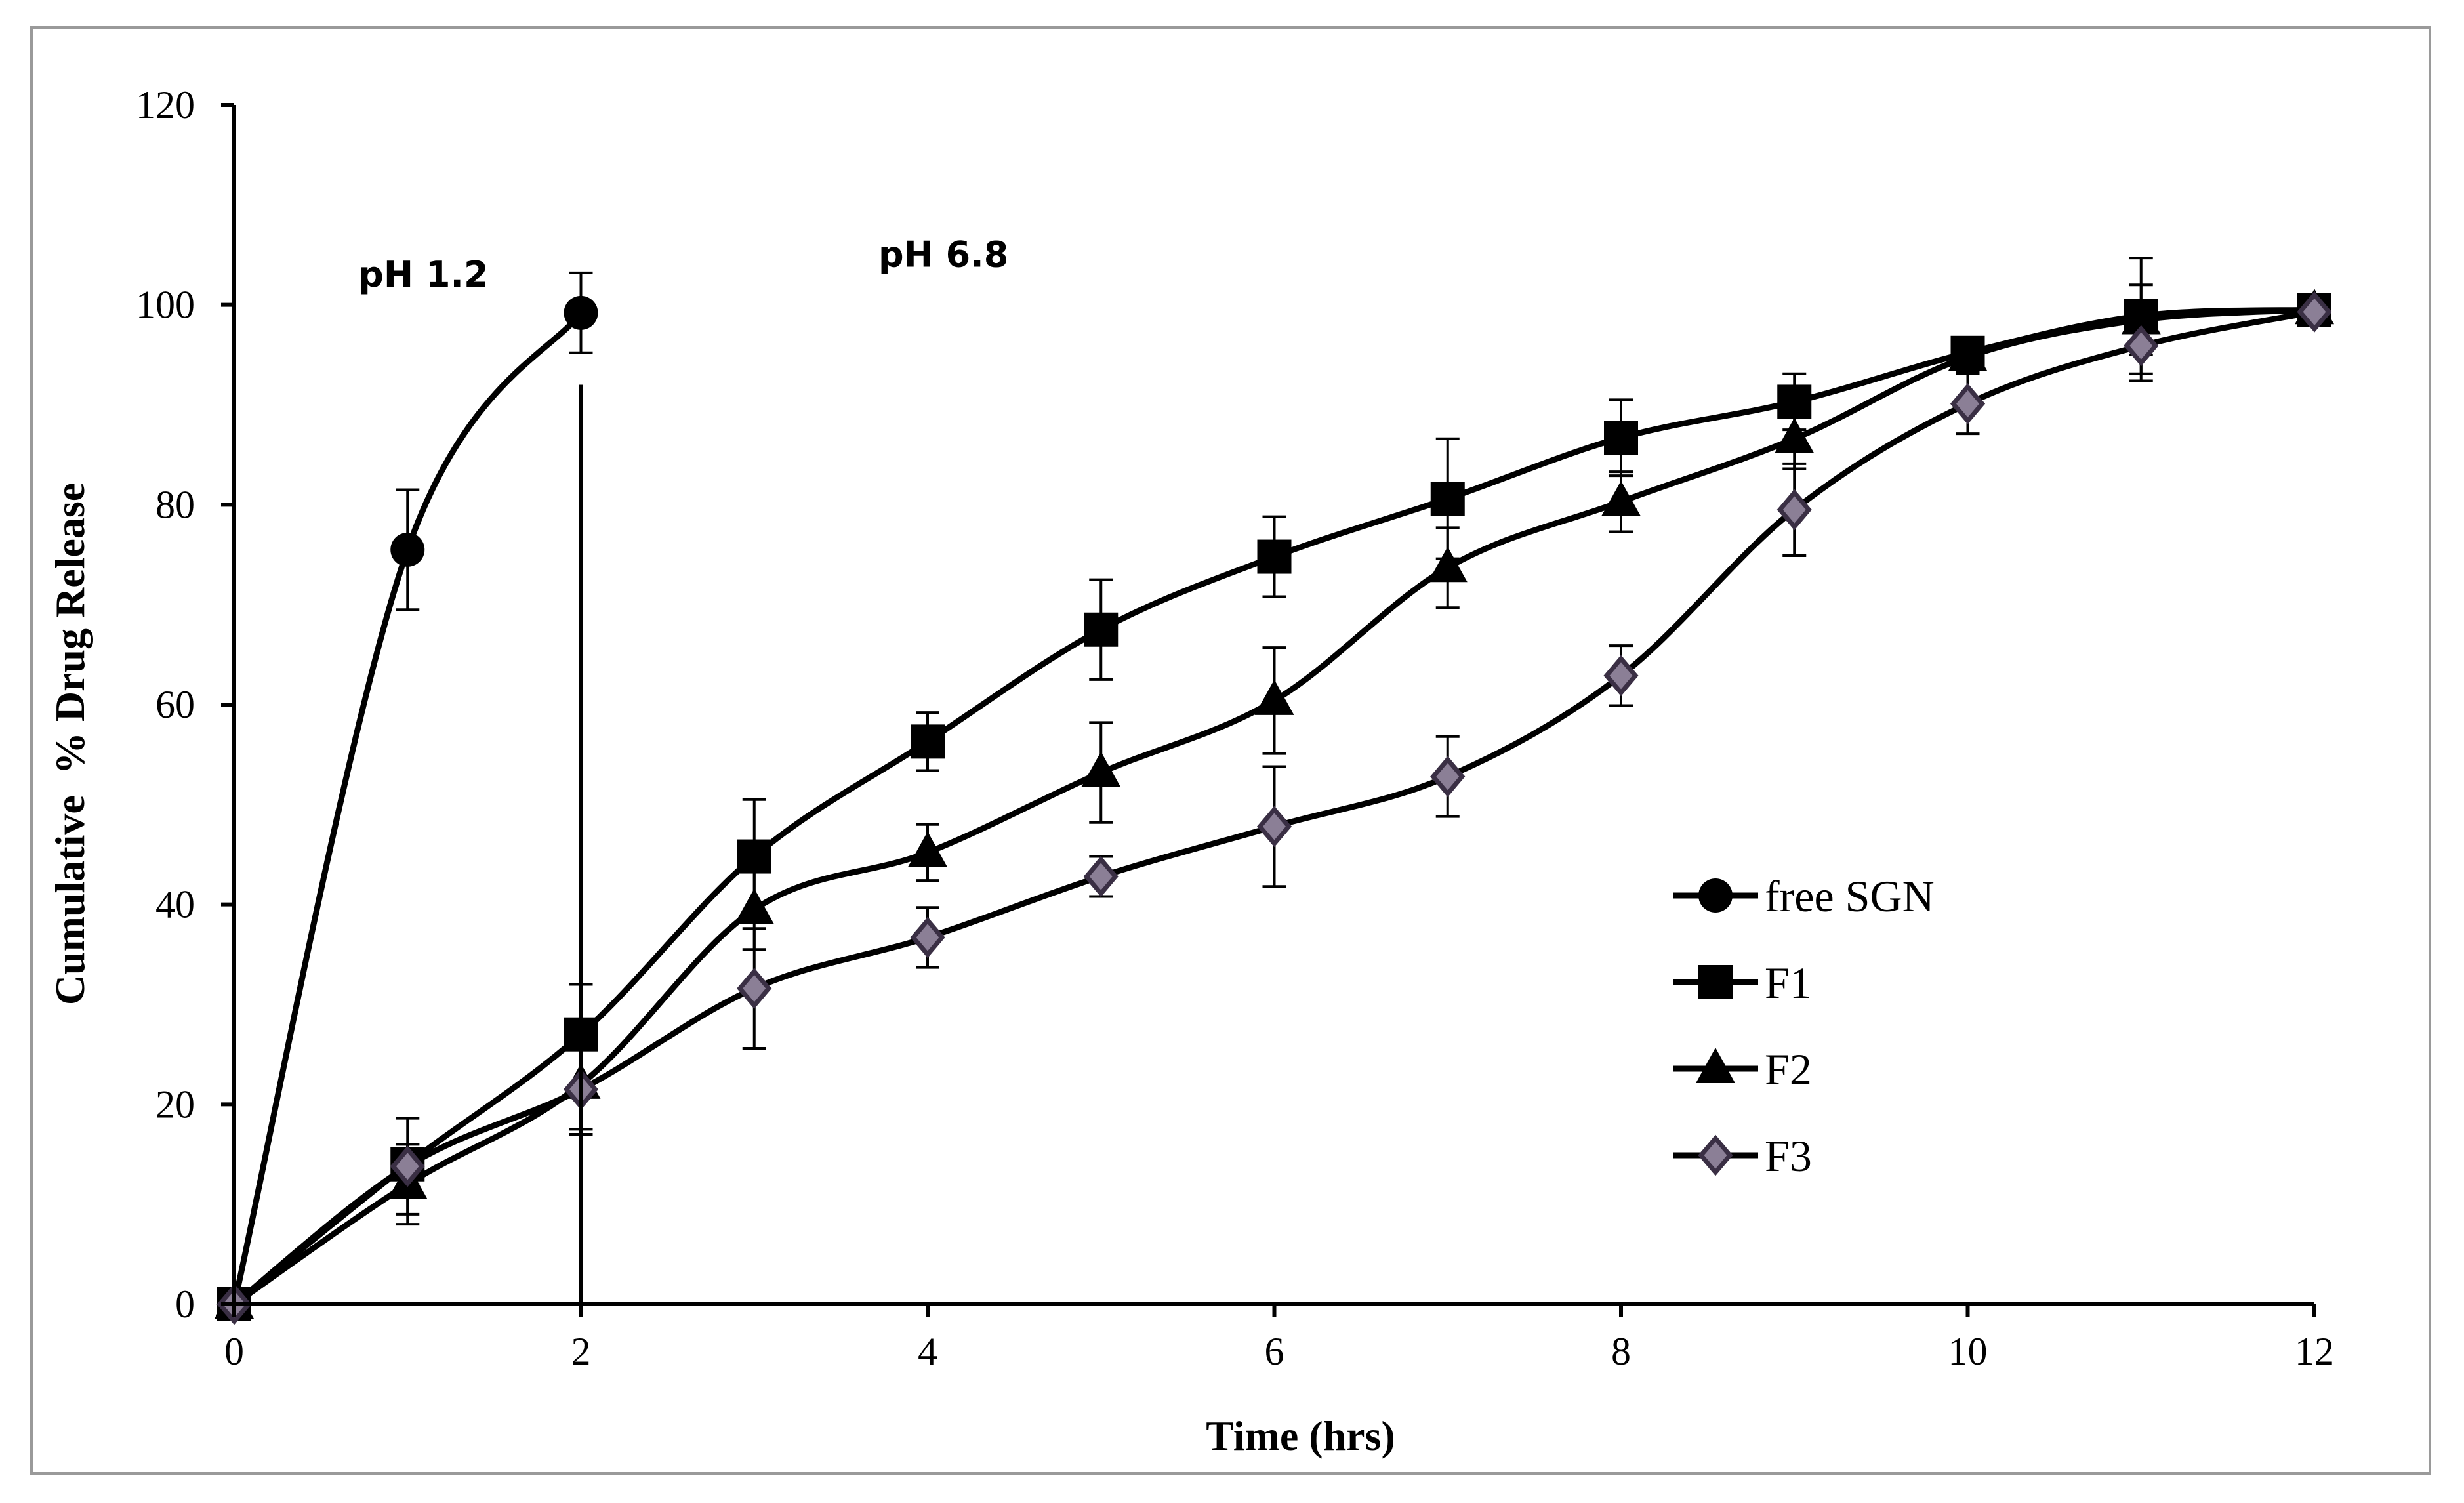 The width and height of the screenshot is (2464, 1503). What do you see at coordinates (175, 504) in the screenshot?
I see `y-tick-label: 80` at bounding box center [175, 504].